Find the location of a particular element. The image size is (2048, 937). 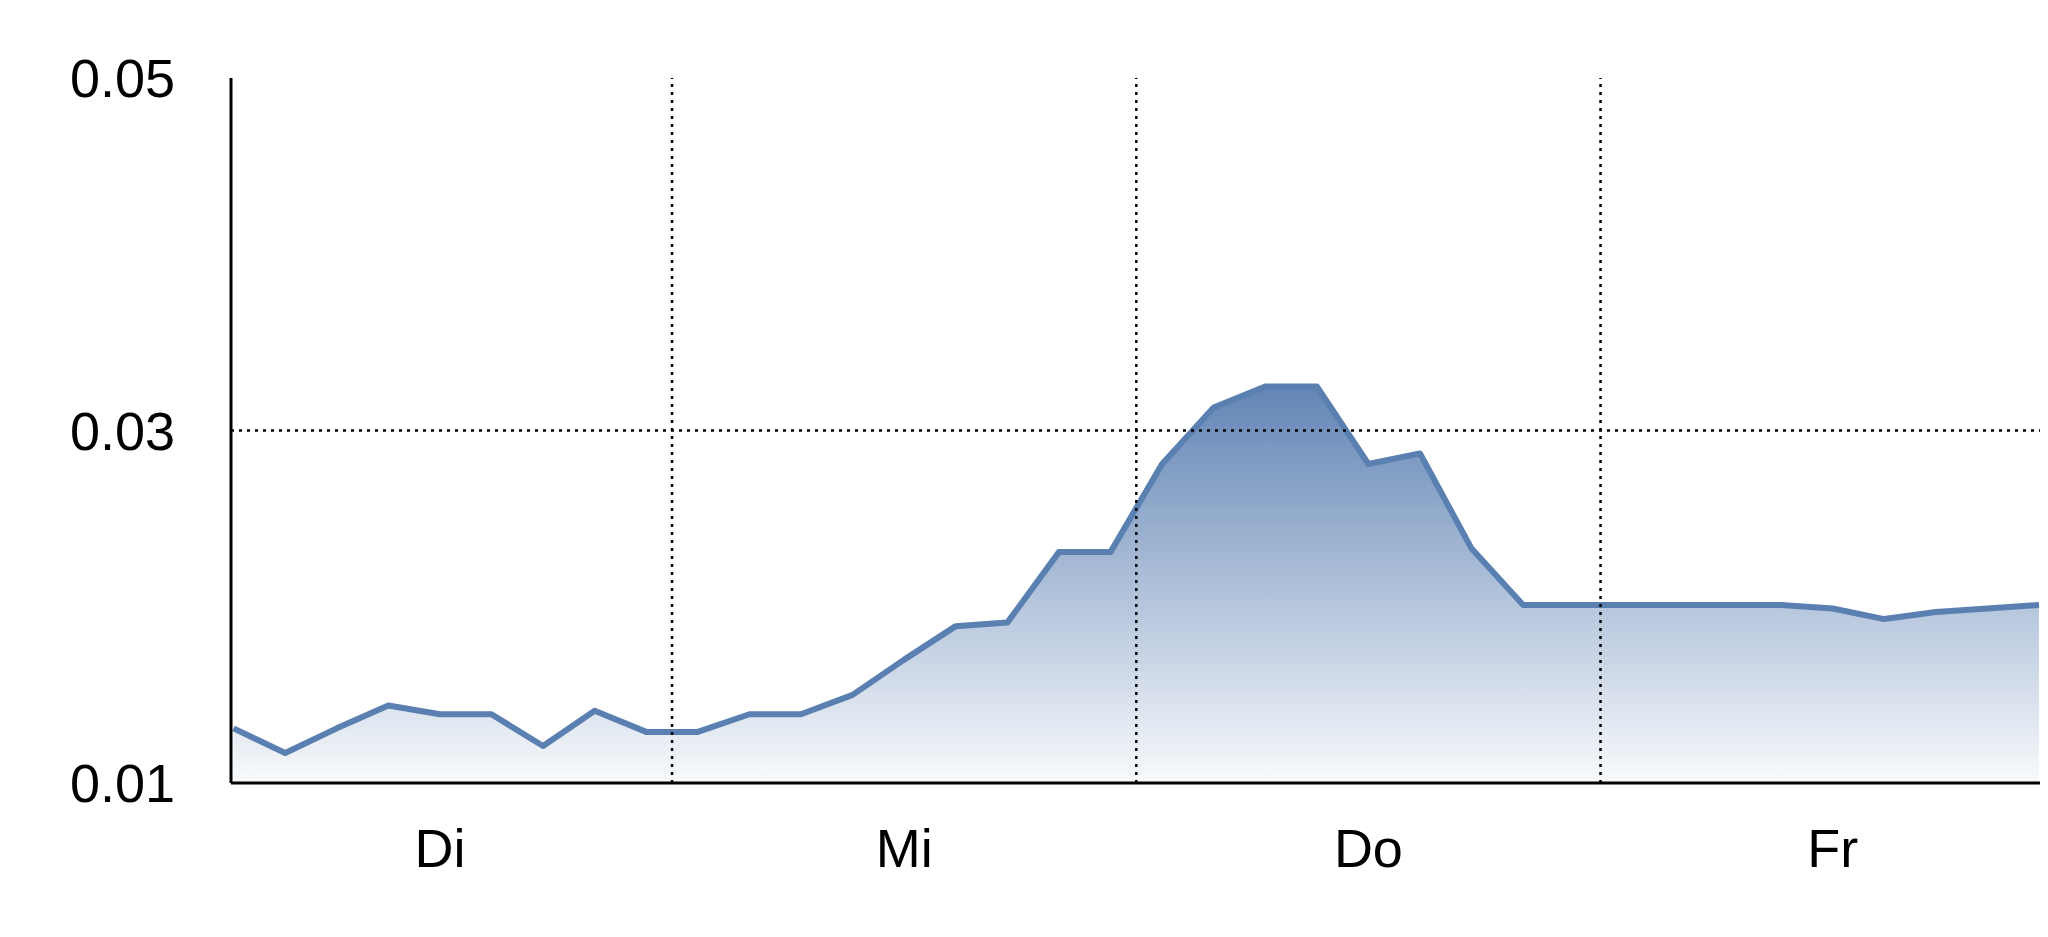

x-tick-label: Do is located at coordinates (1368, 848).